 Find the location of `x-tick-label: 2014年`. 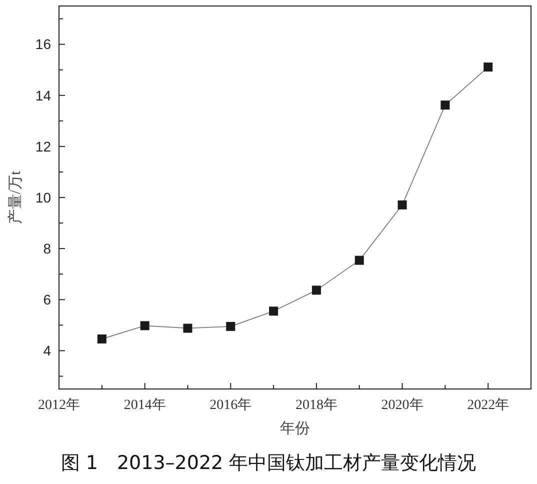

x-tick-label: 2014年 is located at coordinates (145, 405).